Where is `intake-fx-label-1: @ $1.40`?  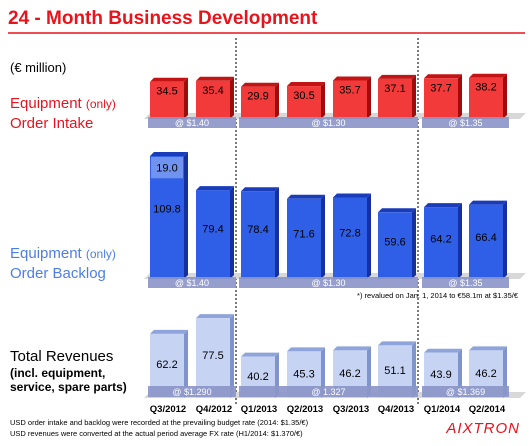 intake-fx-label-1: @ $1.40 is located at coordinates (192, 123).